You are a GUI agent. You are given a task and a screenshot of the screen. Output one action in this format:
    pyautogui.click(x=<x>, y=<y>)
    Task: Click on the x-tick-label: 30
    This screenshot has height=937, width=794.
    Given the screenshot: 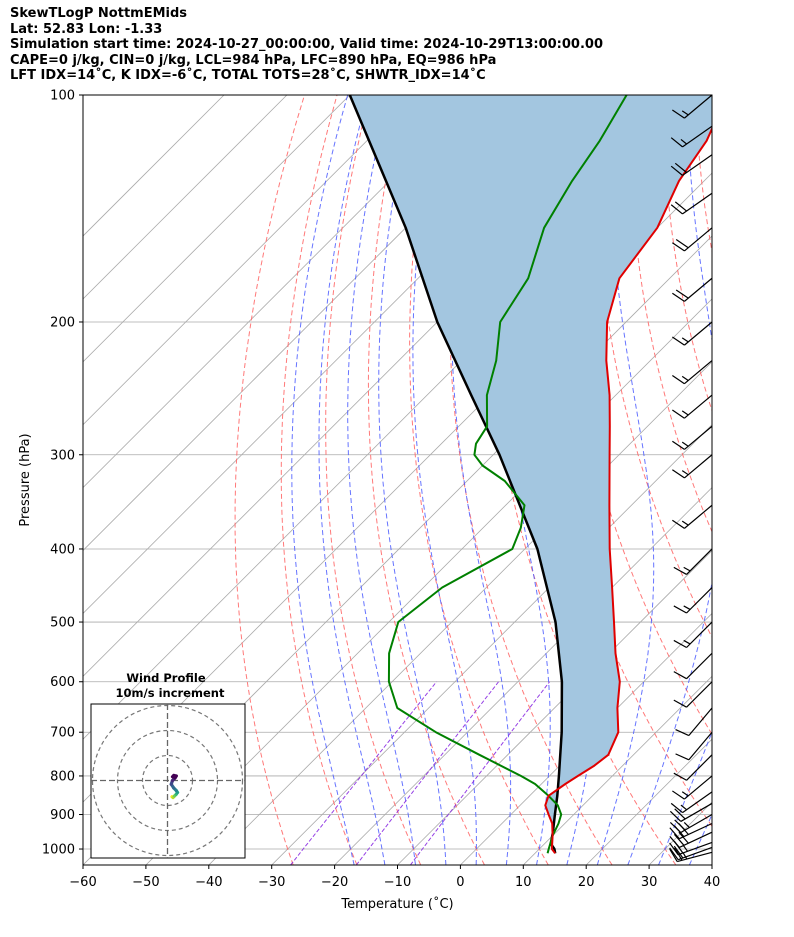 What is the action you would take?
    pyautogui.click(x=649, y=882)
    